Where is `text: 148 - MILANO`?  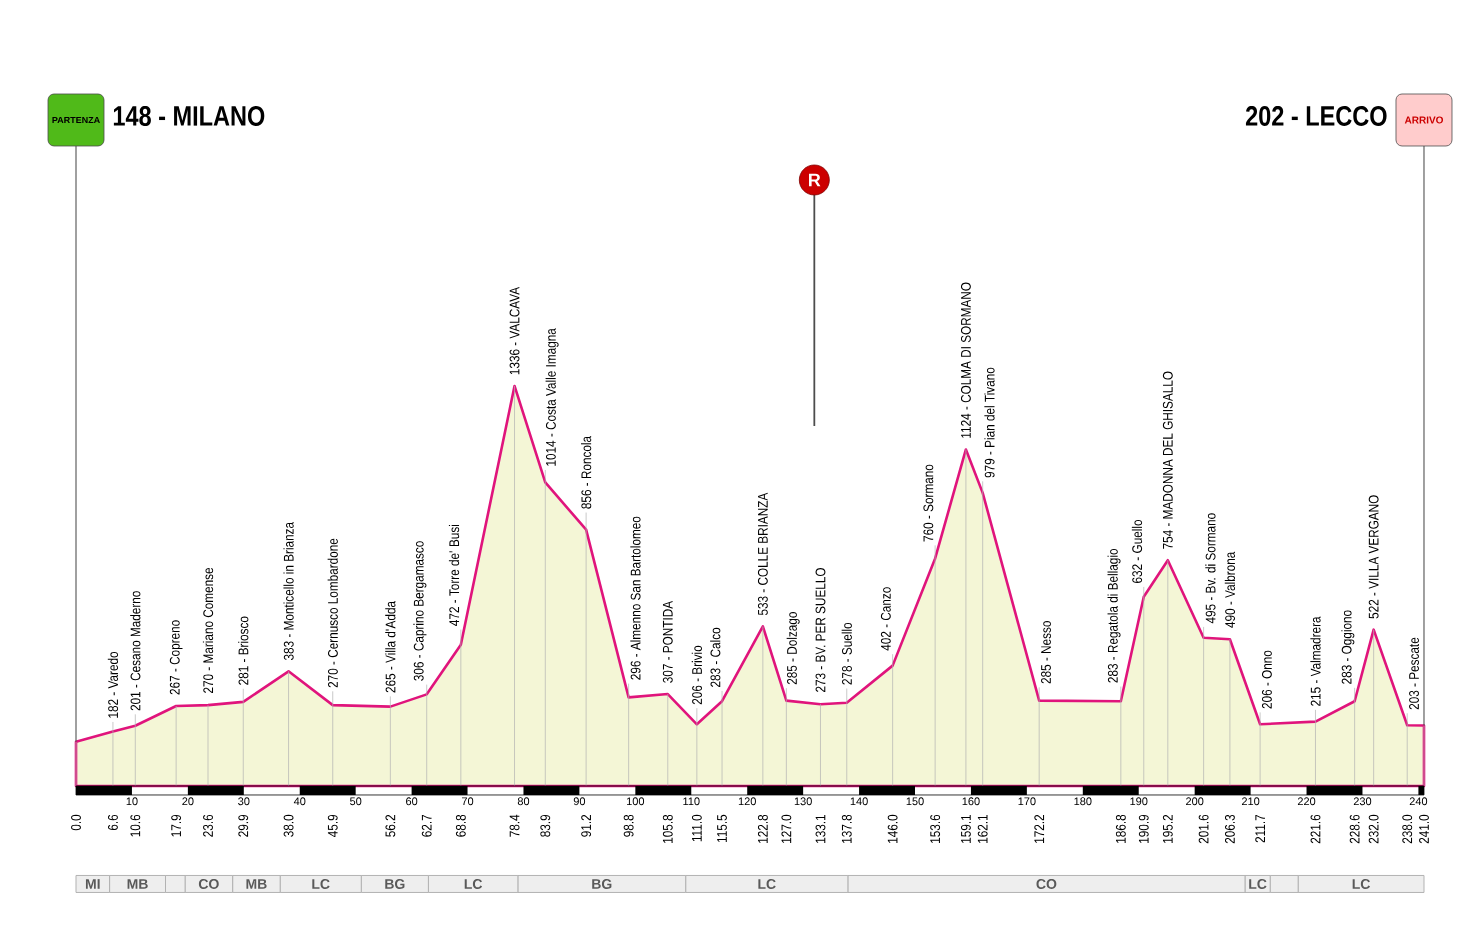
text: 148 - MILANO is located at coordinates (189, 116).